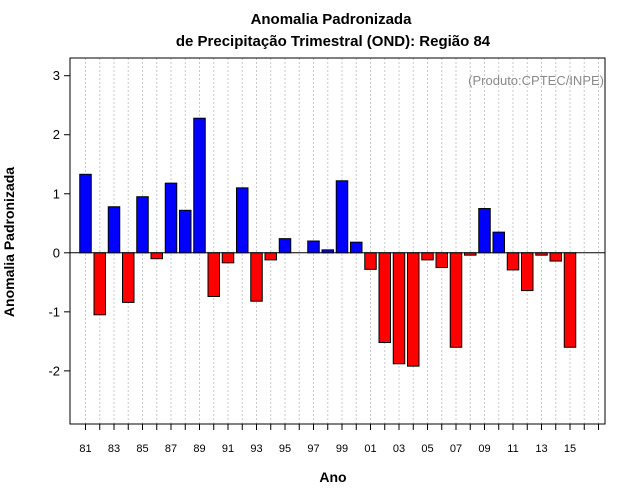 This screenshot has width=640, height=500. I want to click on x-tick-label: 99, so click(342, 449).